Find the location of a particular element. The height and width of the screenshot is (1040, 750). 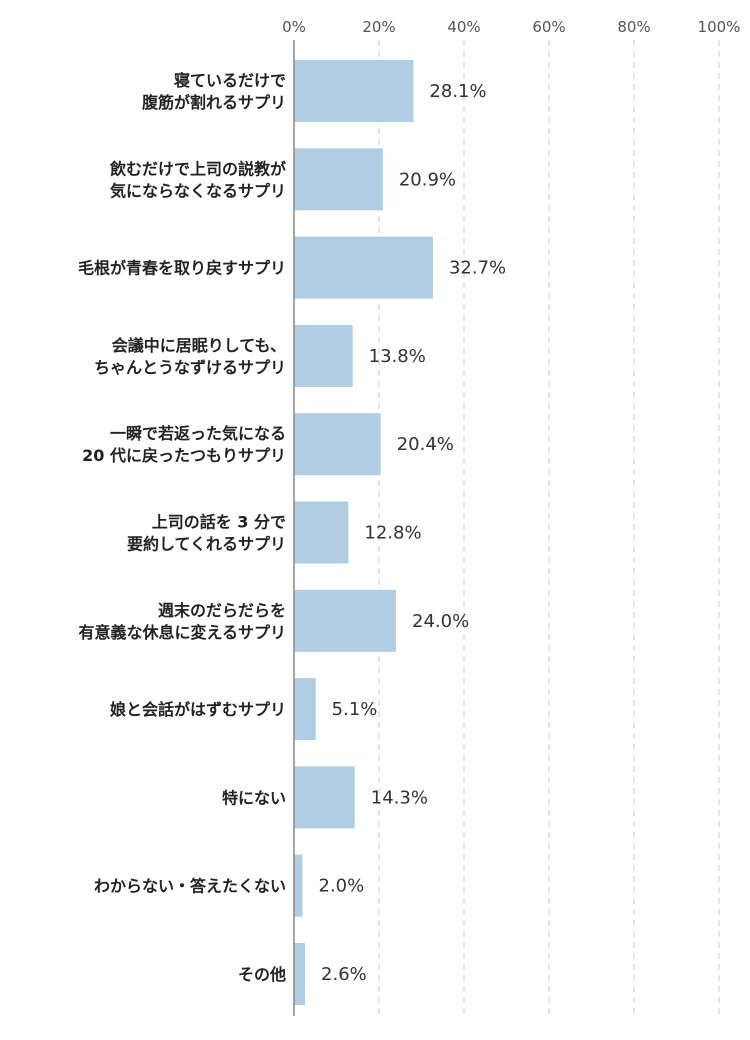

x-tick-label: 60% is located at coordinates (548, 27).